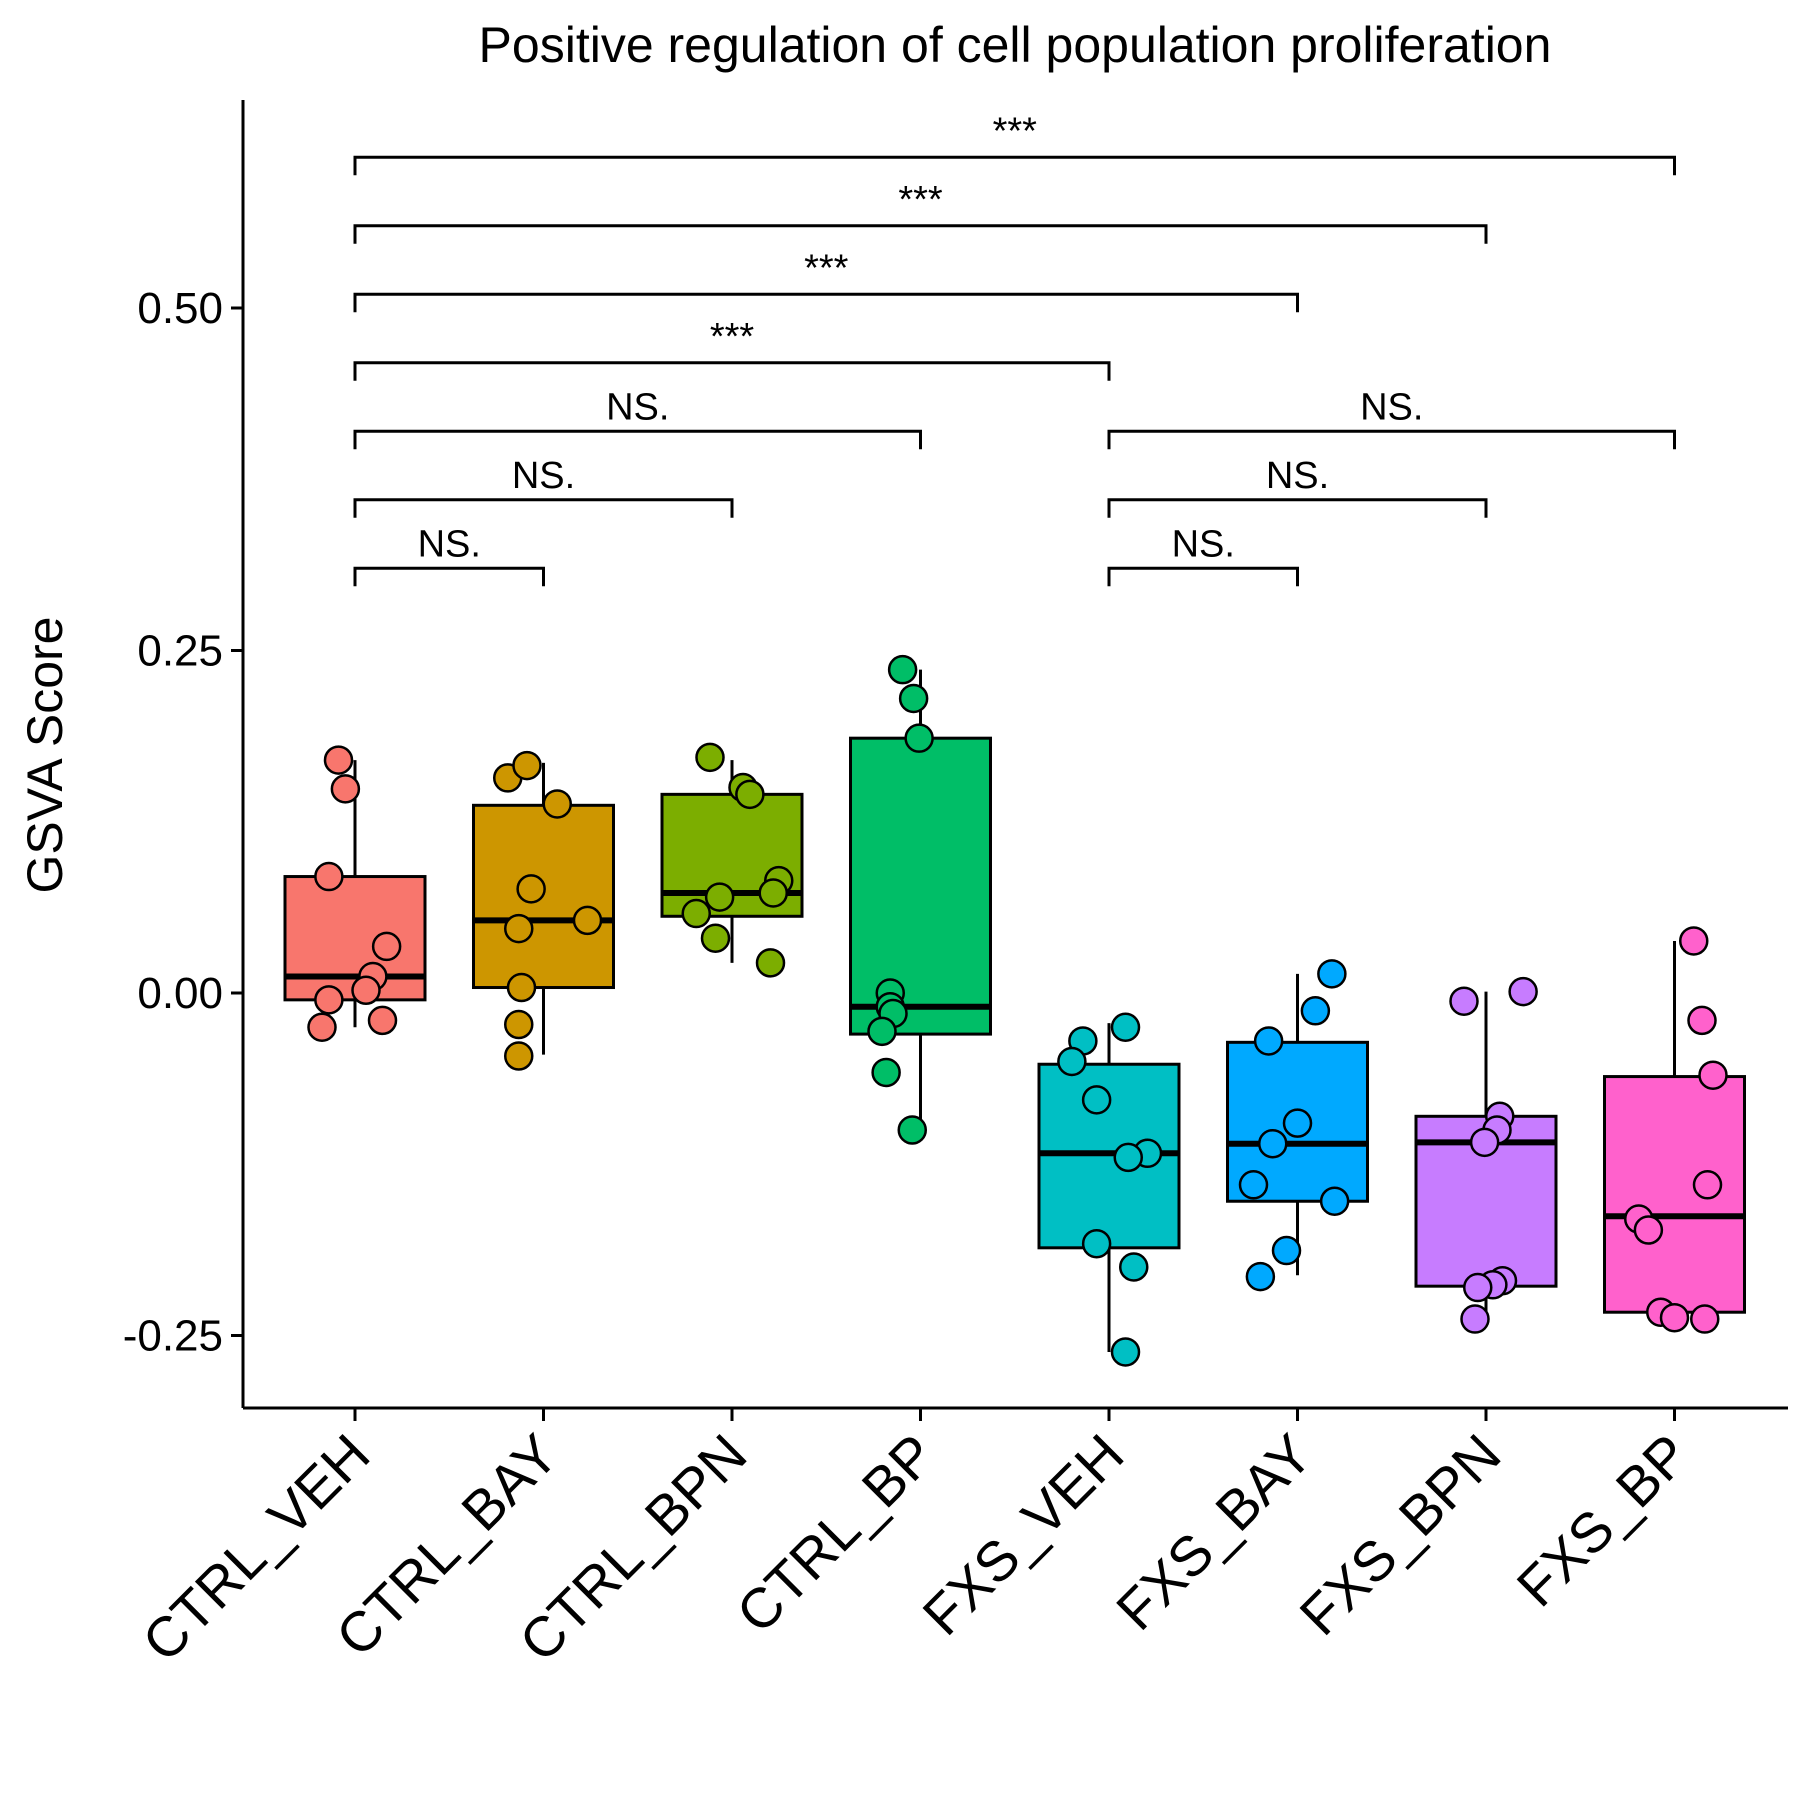  What do you see at coordinates (45, 755) in the screenshot?
I see `y-axis-label: GSVA Score` at bounding box center [45, 755].